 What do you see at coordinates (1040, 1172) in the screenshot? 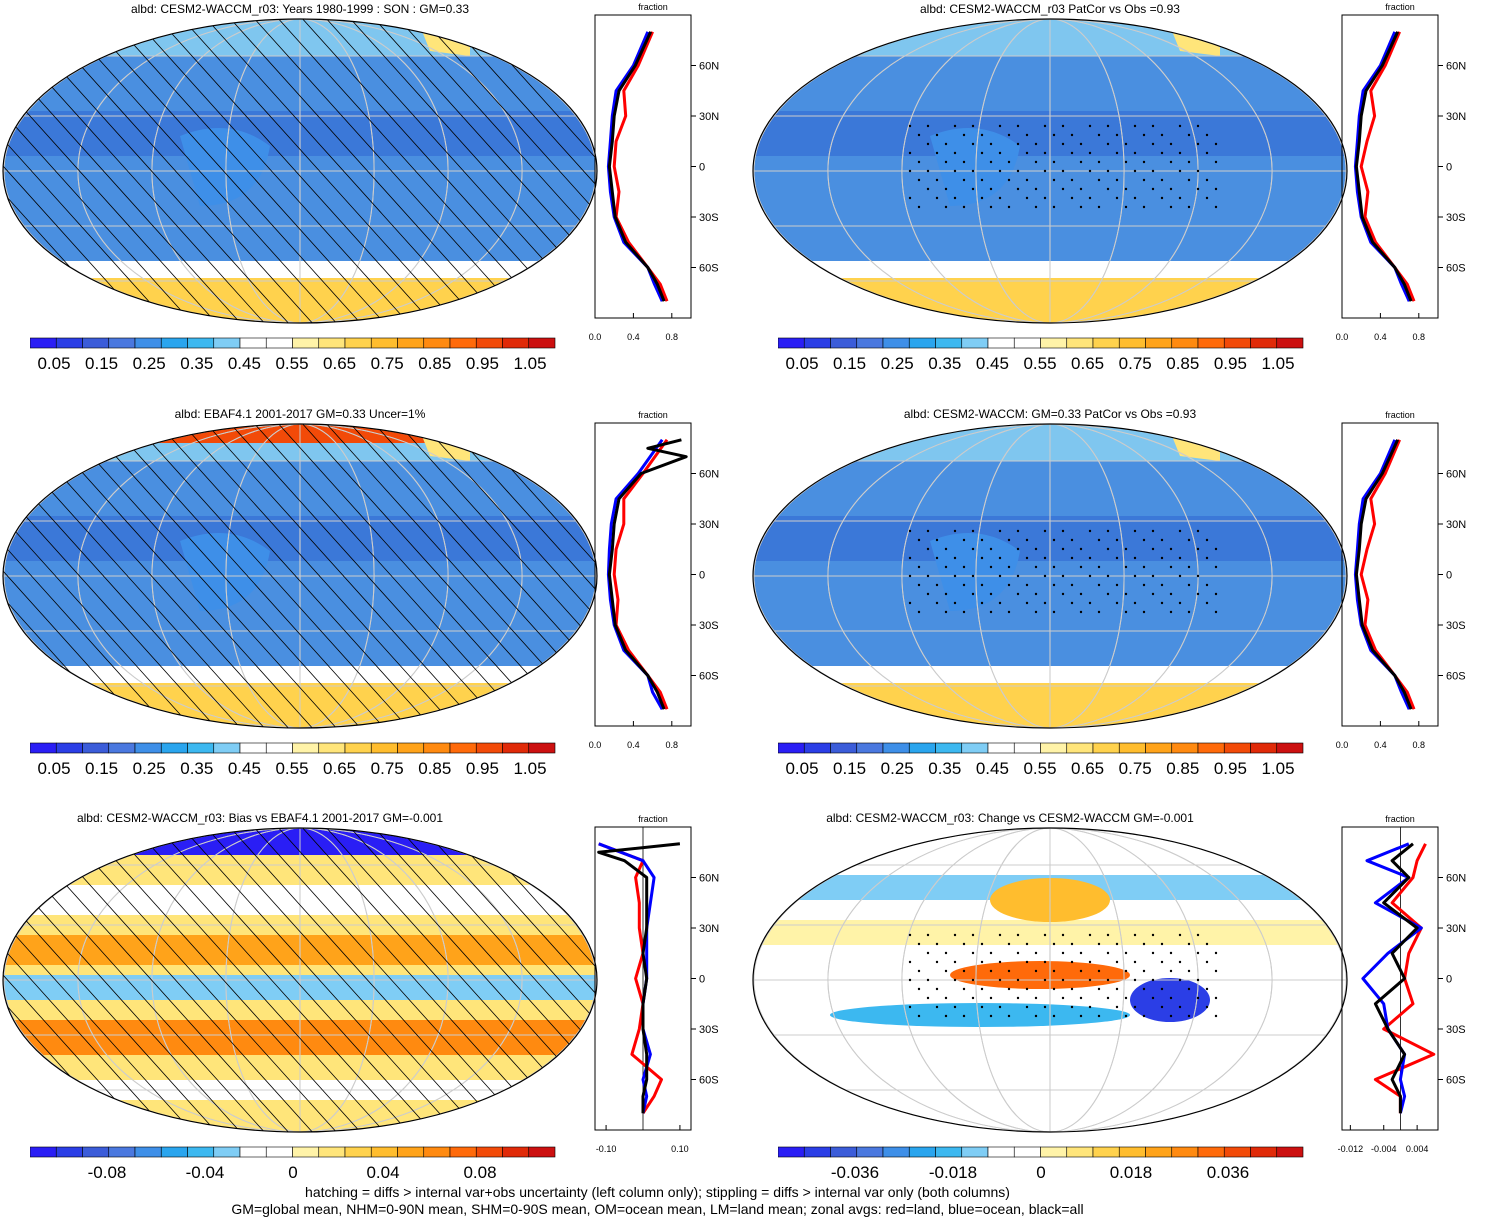
I see `colorbar-label: 0` at bounding box center [1040, 1172].